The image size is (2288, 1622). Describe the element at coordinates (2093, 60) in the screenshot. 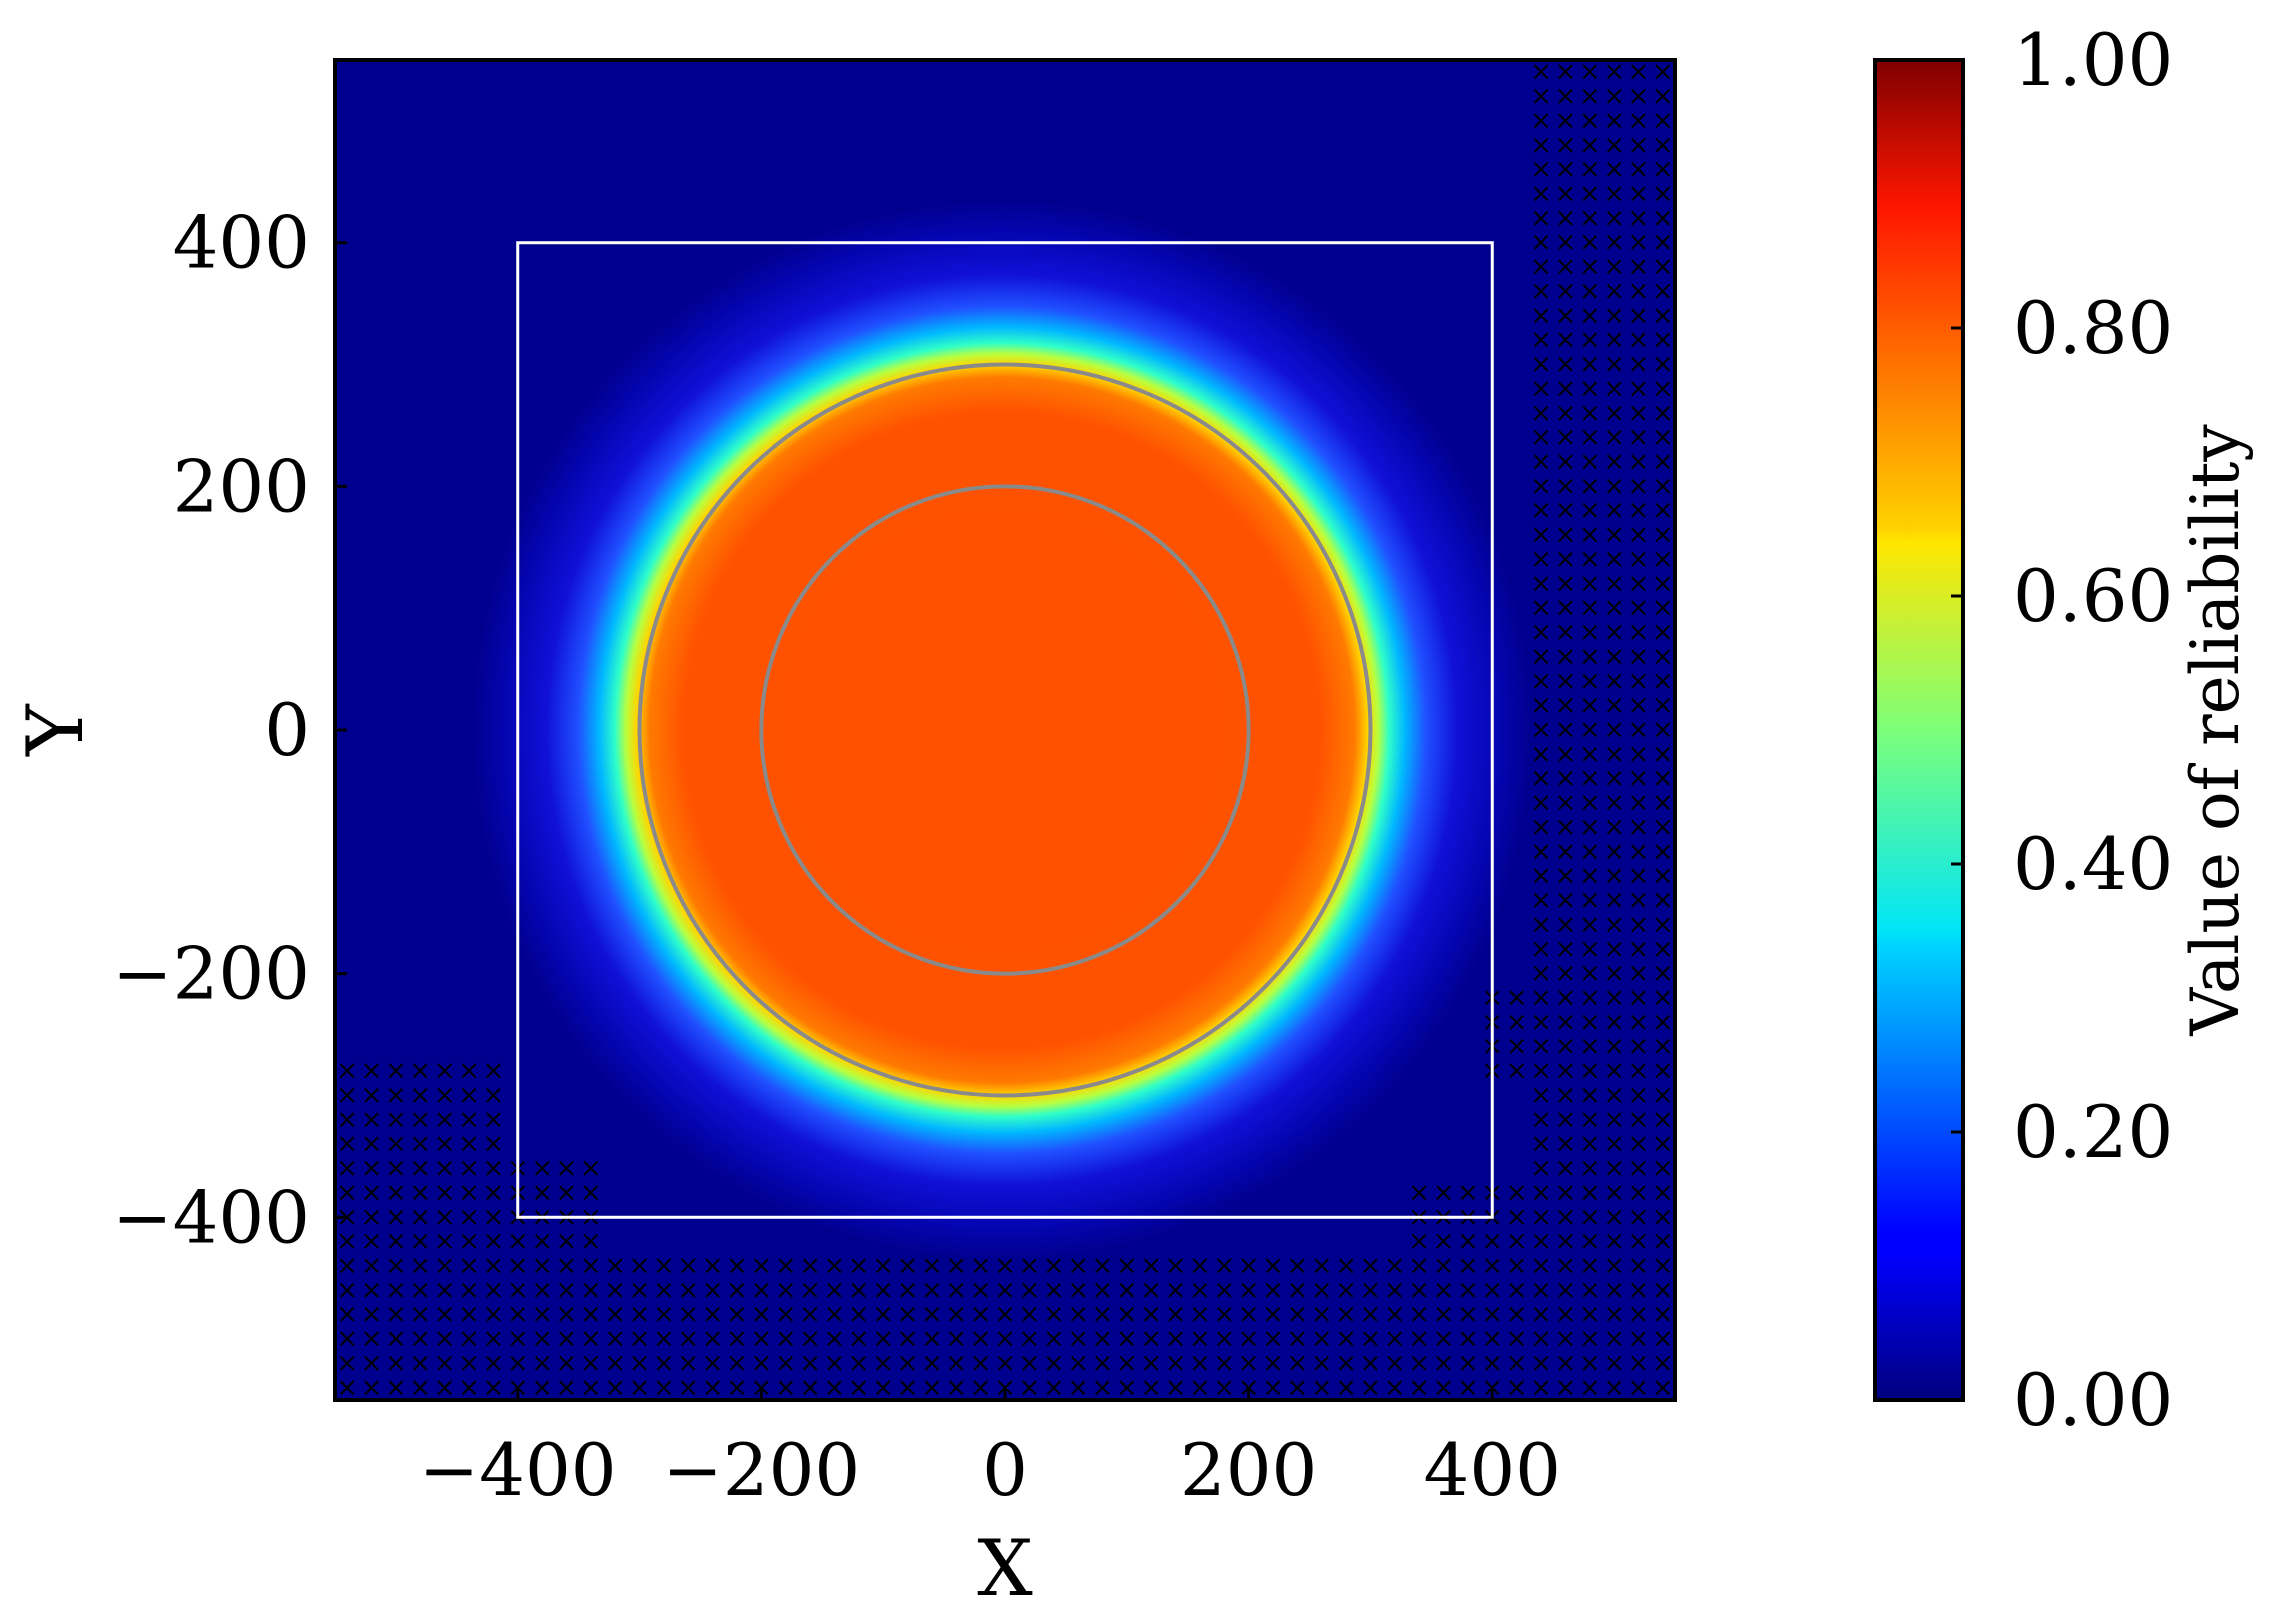

I see `colorbar-tick-label: 1.00` at that location.